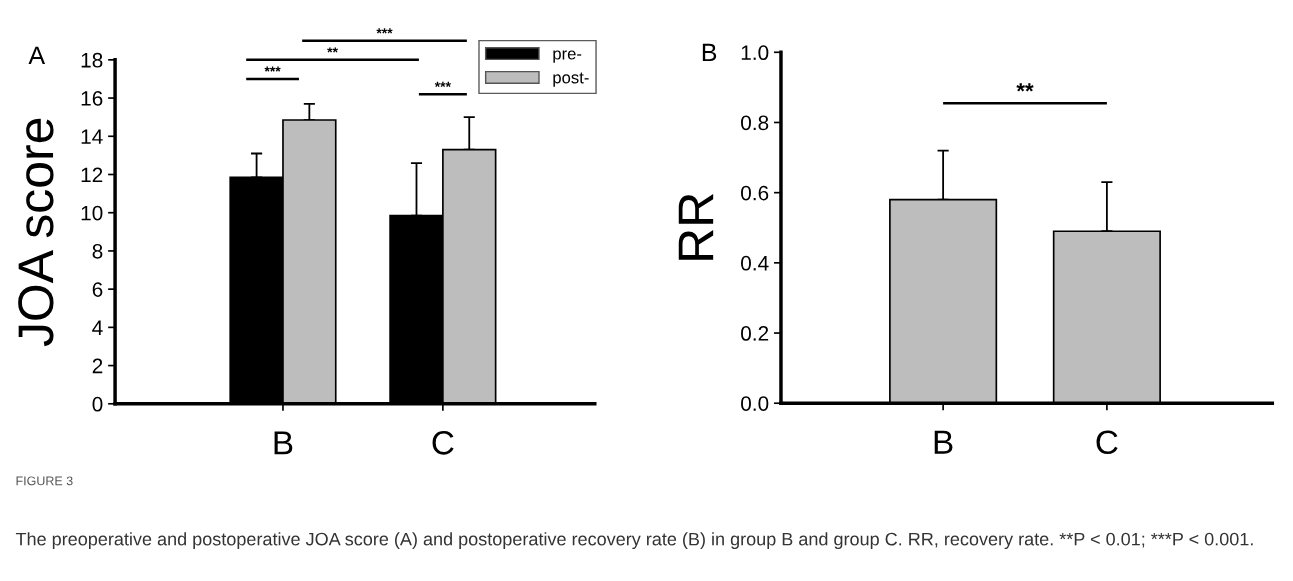 This screenshot has width=1293, height=581. I want to click on y-tick-label: 16, so click(92, 98).